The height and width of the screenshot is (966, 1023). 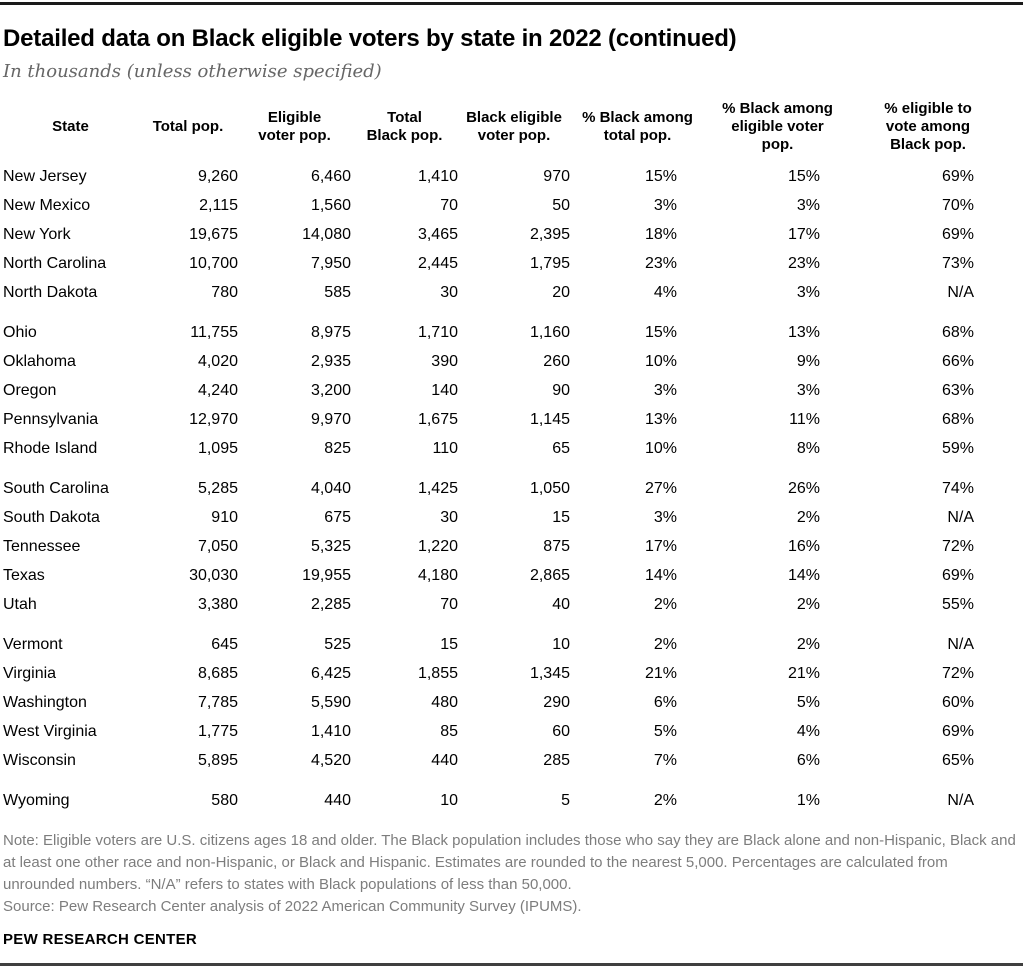 I want to click on table-row: Wyoming 580 440 10 5 2% 1% N/A, so click(x=504, y=800).